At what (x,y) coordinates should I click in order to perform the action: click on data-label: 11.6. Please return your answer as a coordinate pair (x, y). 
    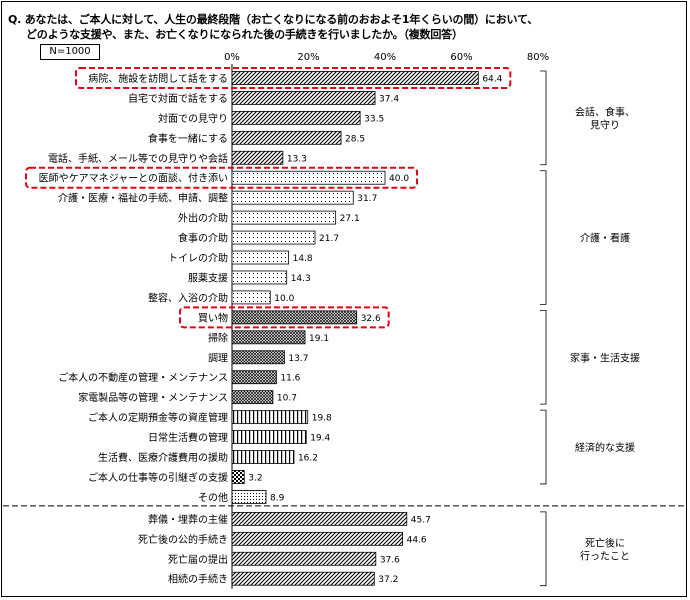
    Looking at the image, I should click on (290, 379).